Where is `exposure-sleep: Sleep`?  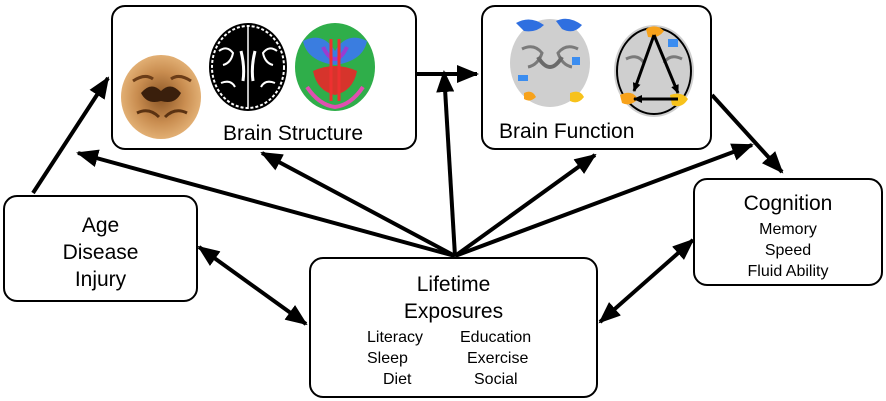
exposure-sleep: Sleep is located at coordinates (387, 358).